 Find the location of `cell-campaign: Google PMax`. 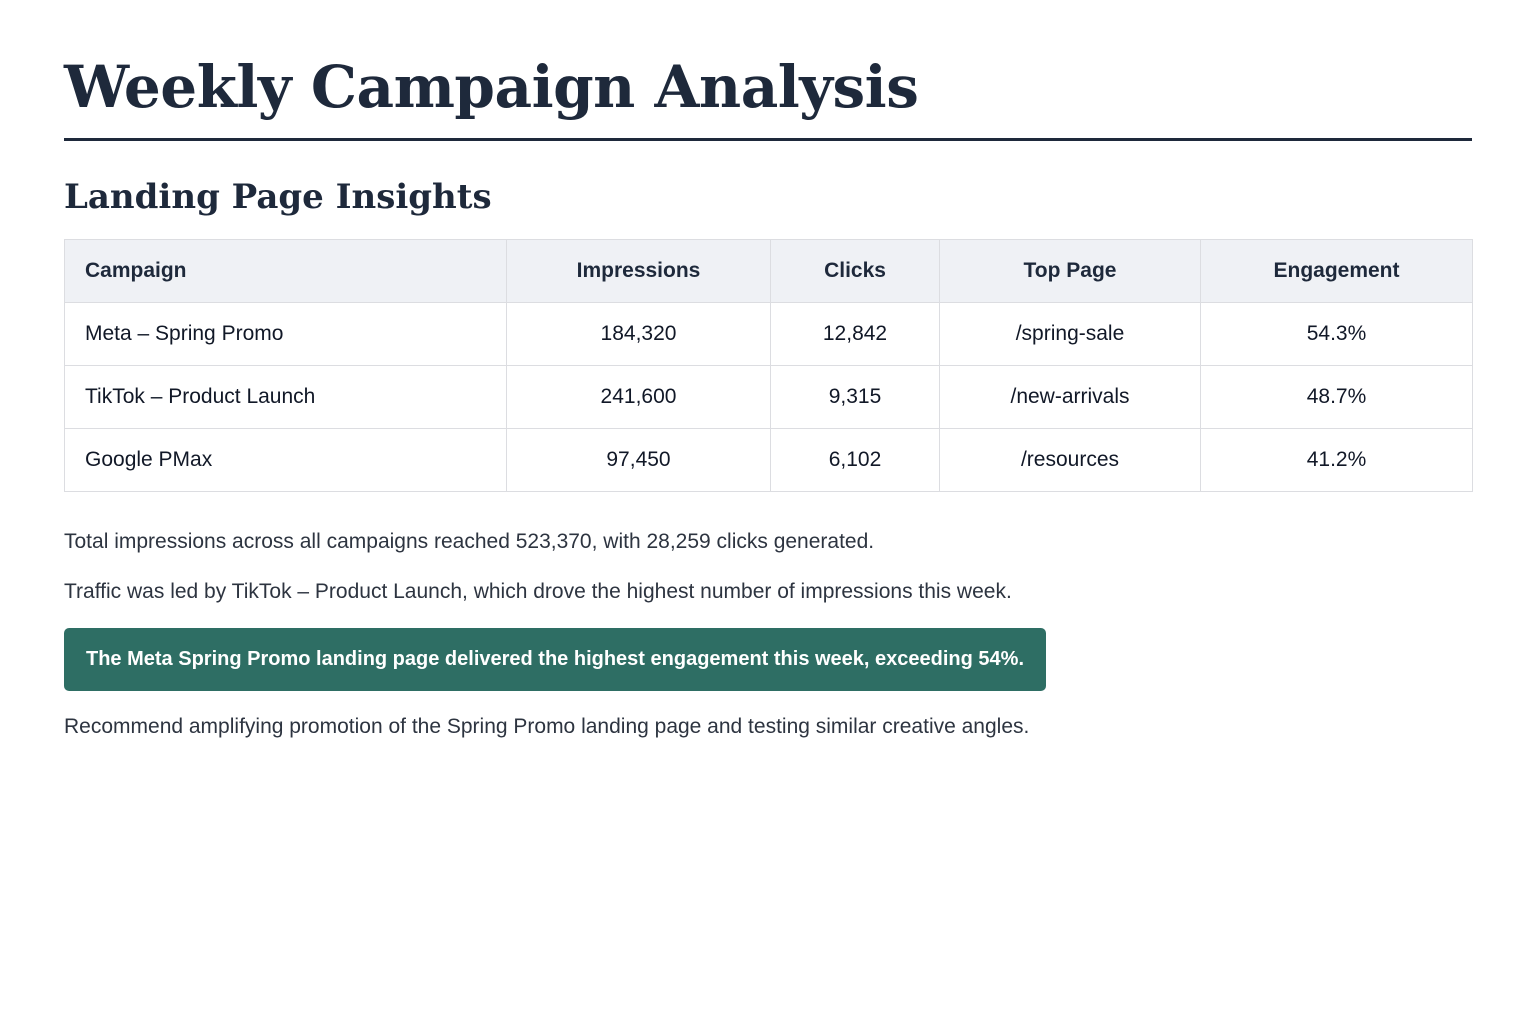

cell-campaign: Google PMax is located at coordinates (285, 460).